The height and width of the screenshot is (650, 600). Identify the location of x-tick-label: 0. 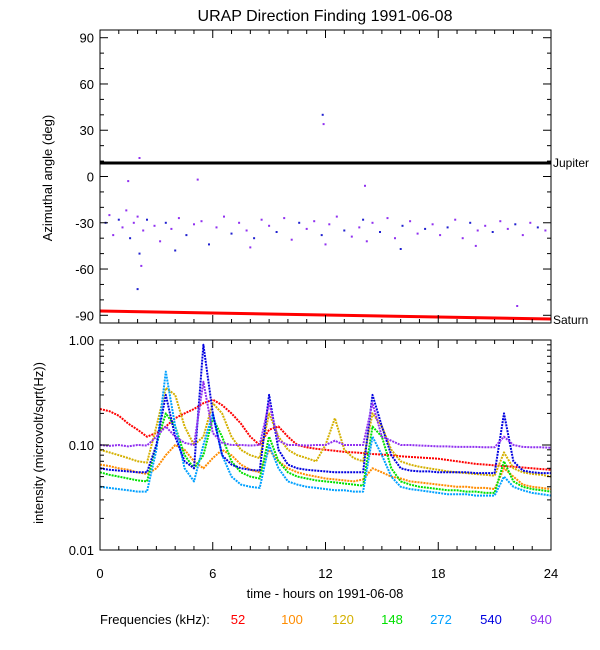
(99, 573).